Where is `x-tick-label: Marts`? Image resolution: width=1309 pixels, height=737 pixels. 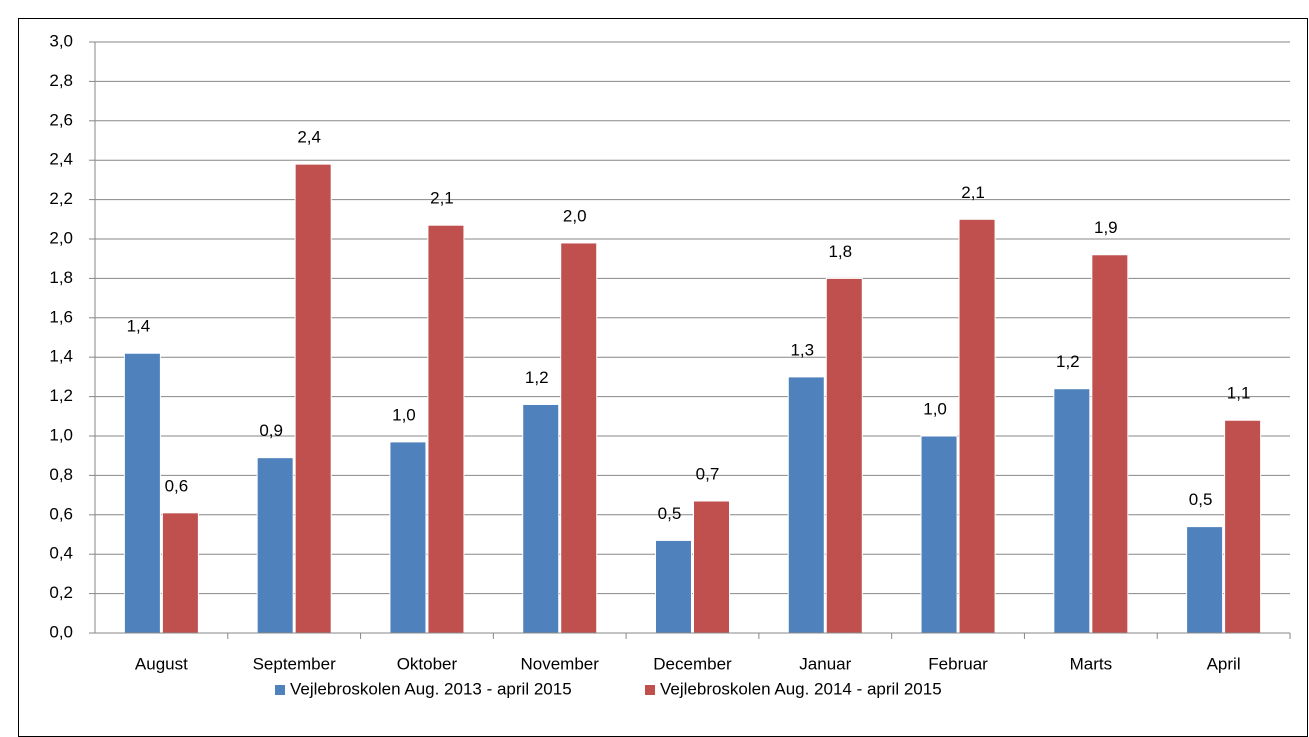 x-tick-label: Marts is located at coordinates (1091, 663).